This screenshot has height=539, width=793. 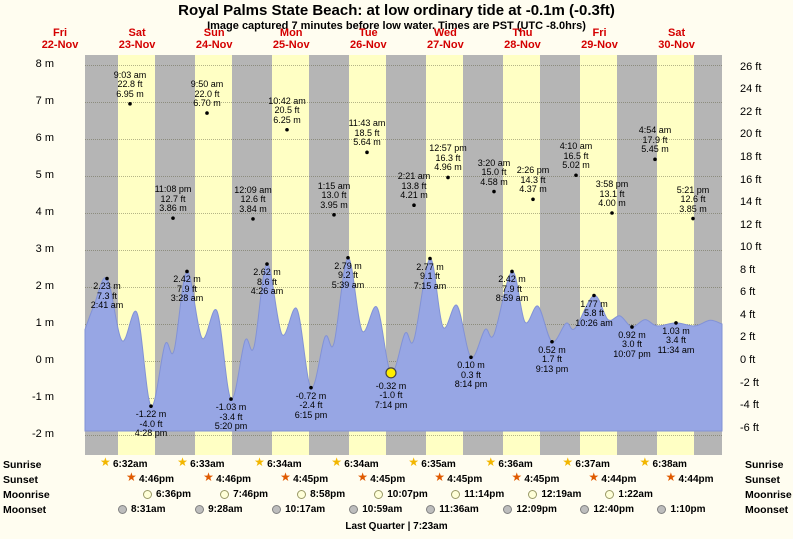 What do you see at coordinates (44, 138) in the screenshot?
I see `y-tick-m: 6 m` at bounding box center [44, 138].